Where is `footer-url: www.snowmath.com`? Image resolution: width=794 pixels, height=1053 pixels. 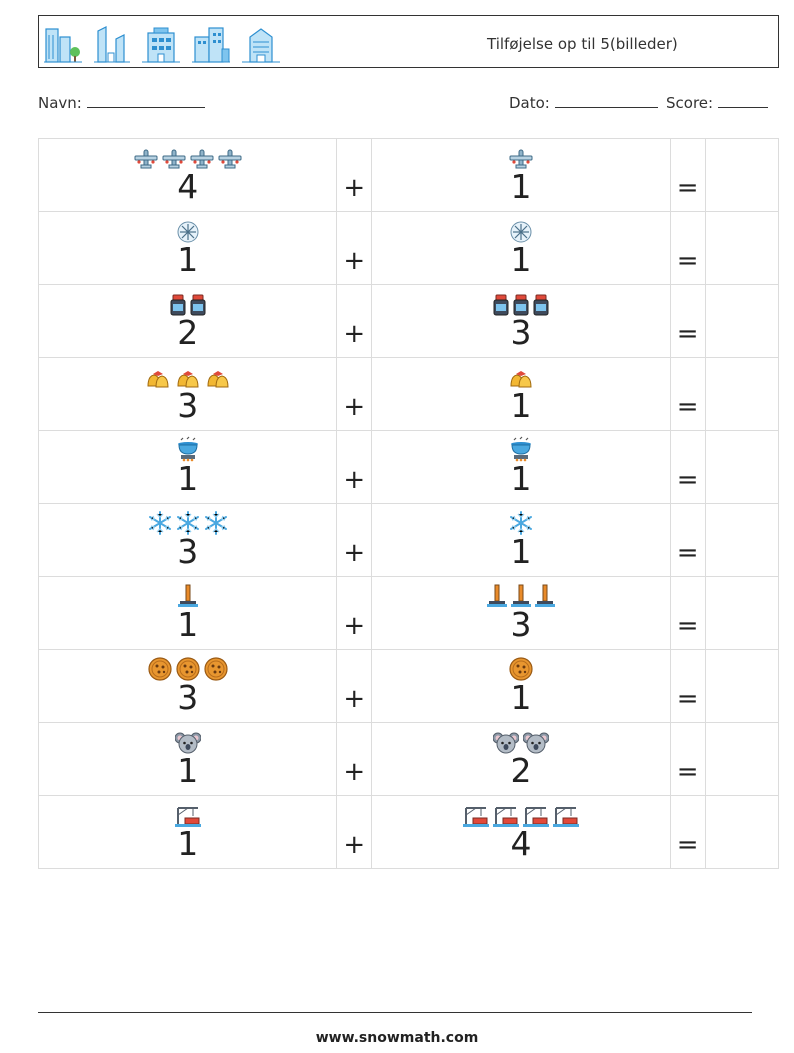
footer-url: www.snowmath.com is located at coordinates (397, 1038).